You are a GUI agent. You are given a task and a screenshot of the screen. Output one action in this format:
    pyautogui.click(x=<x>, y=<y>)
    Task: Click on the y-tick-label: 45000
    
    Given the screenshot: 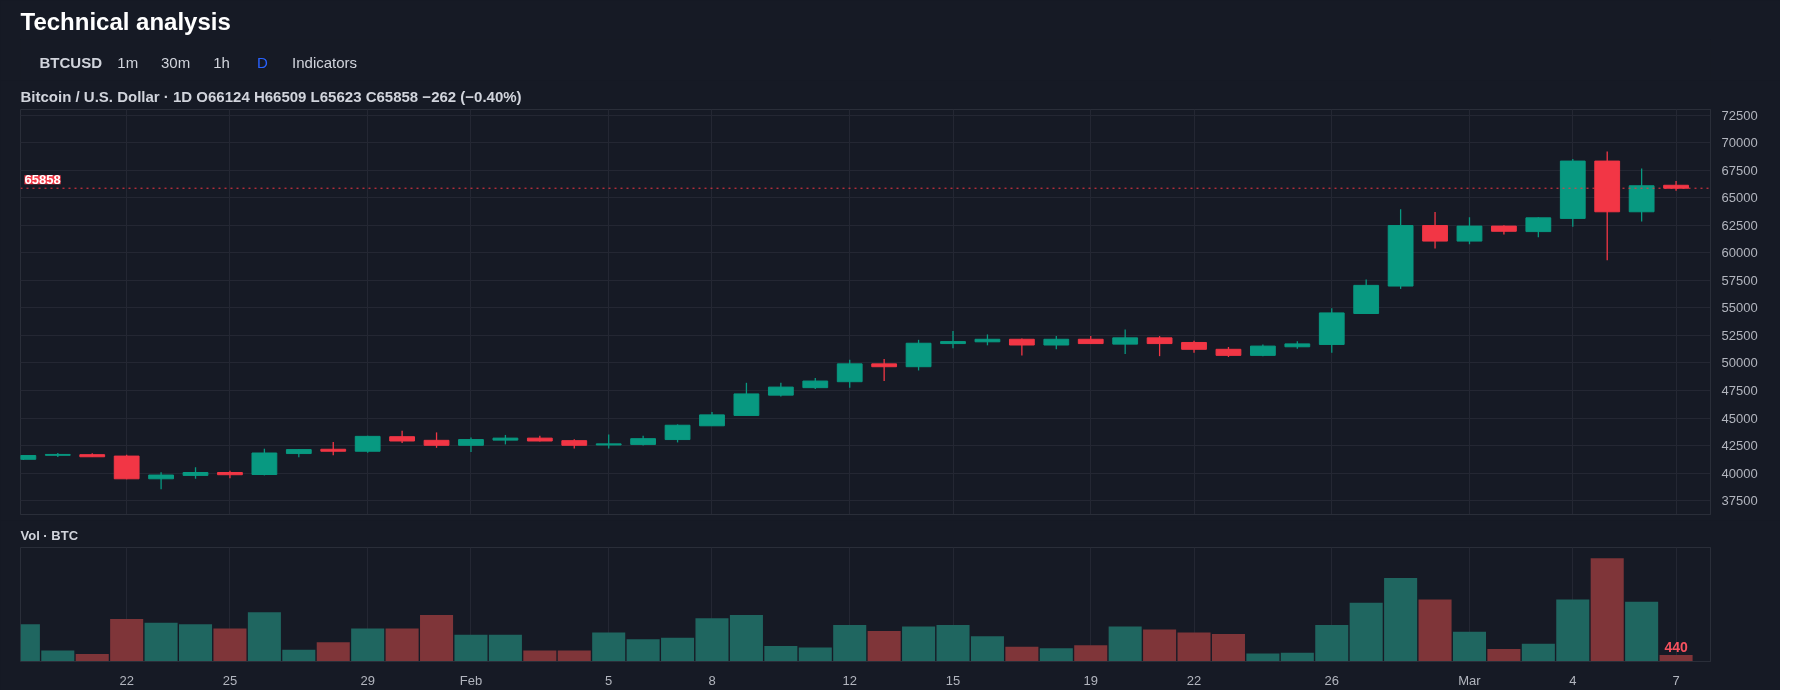 What is the action you would take?
    pyautogui.click(x=1739, y=418)
    